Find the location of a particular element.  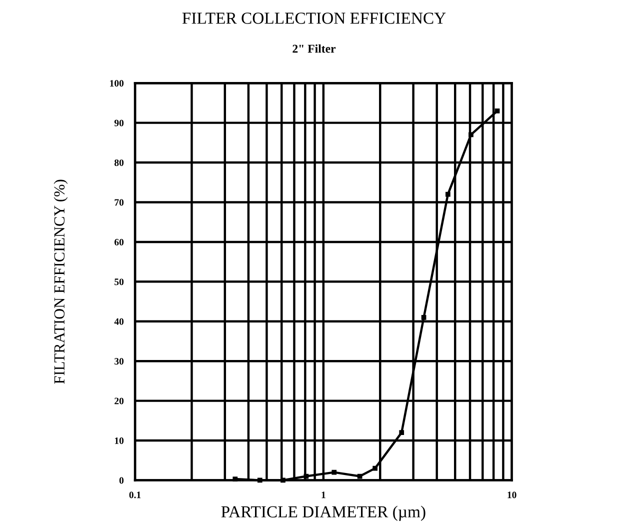

y-tick-label: 50 is located at coordinates (119, 282).